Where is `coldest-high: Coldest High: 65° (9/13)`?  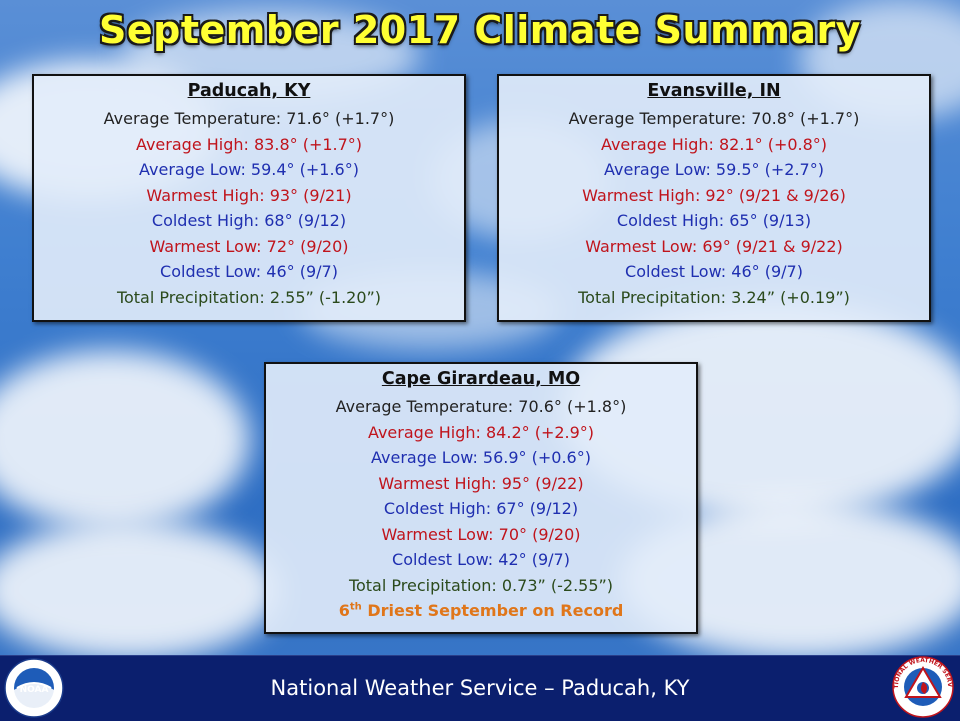
coldest-high: Coldest High: 65° (9/13) is located at coordinates (714, 220).